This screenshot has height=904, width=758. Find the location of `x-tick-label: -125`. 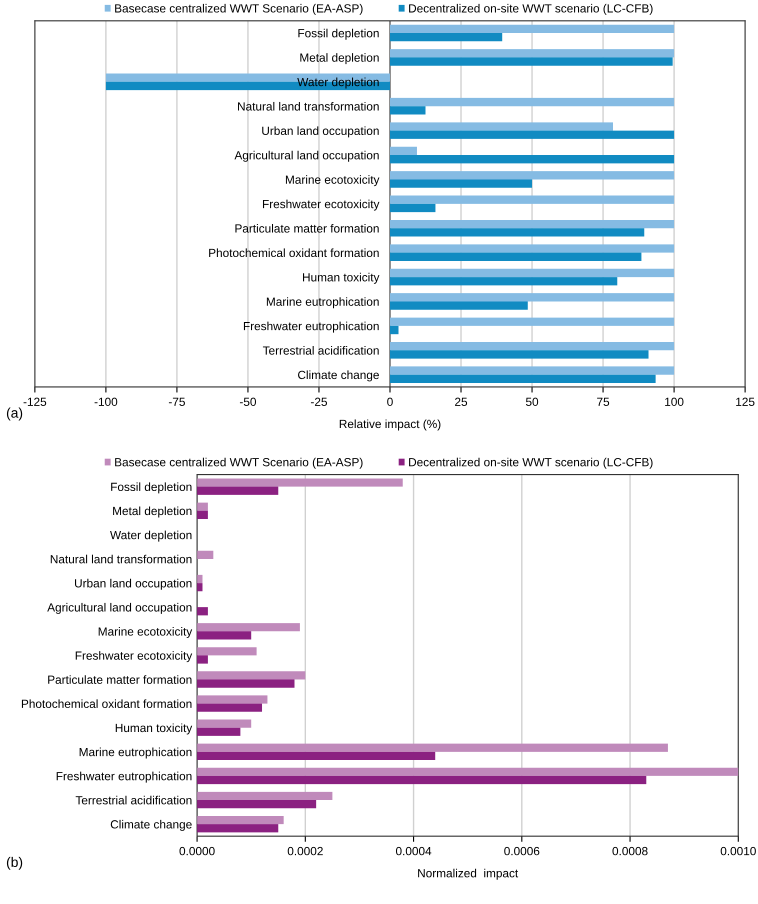

x-tick-label: -125 is located at coordinates (35, 402).